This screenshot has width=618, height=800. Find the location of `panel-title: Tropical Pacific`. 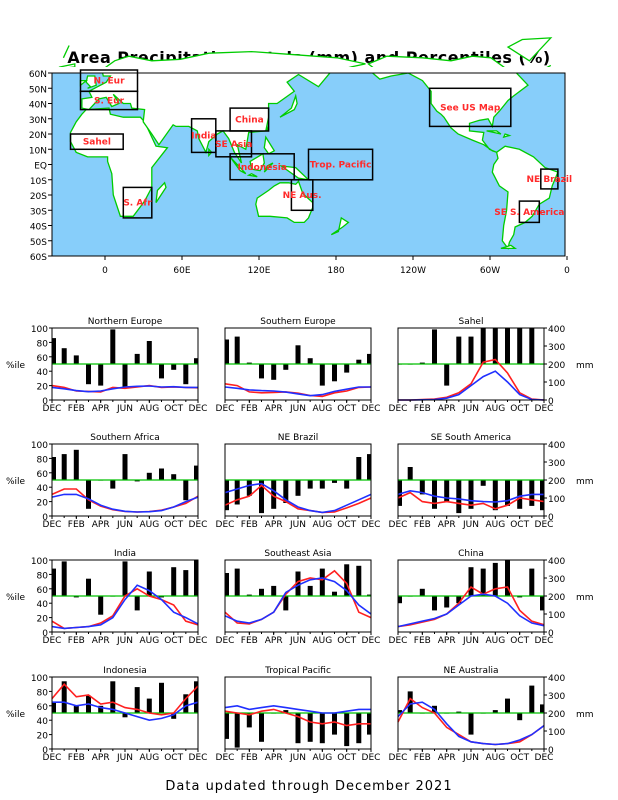

panel-title: Tropical Pacific is located at coordinates (297, 671).